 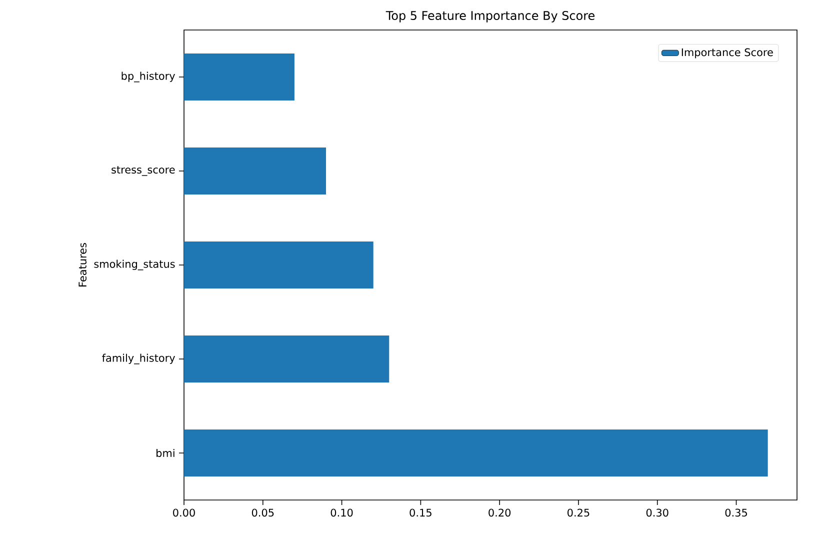 What do you see at coordinates (82, 264) in the screenshot?
I see `y-axis-title: Features` at bounding box center [82, 264].